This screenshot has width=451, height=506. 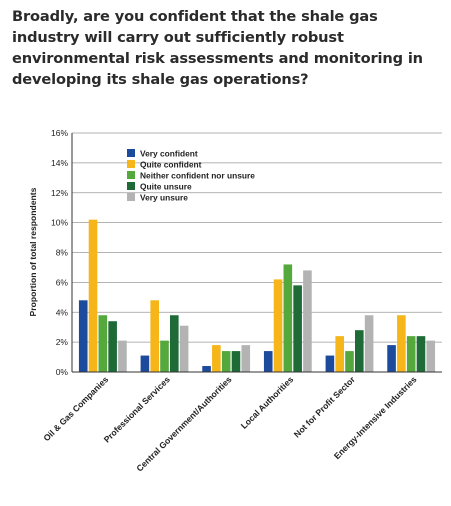 What do you see at coordinates (166, 187) in the screenshot?
I see `legend-label: Quite unsure` at bounding box center [166, 187].